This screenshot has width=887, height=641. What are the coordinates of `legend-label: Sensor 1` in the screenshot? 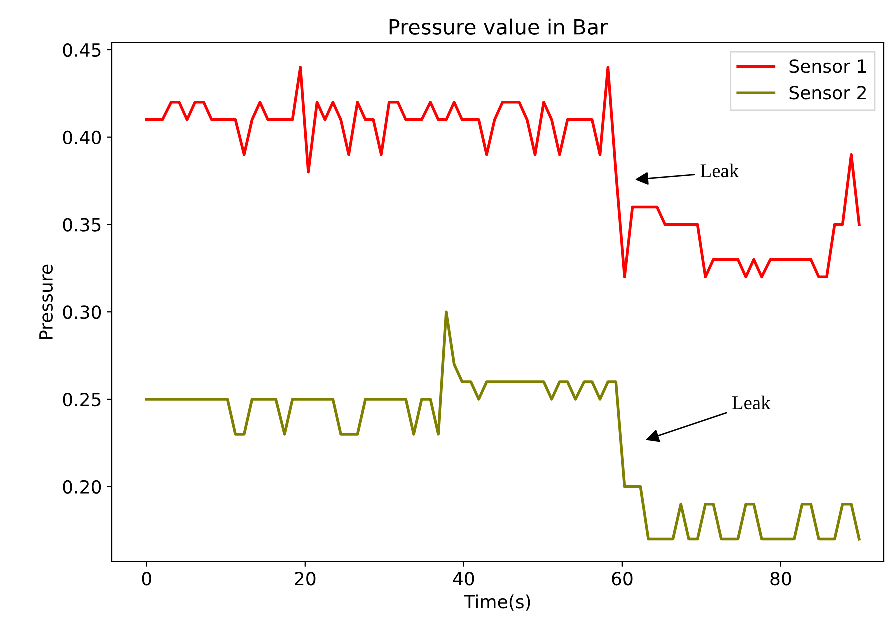 It's located at (828, 67).